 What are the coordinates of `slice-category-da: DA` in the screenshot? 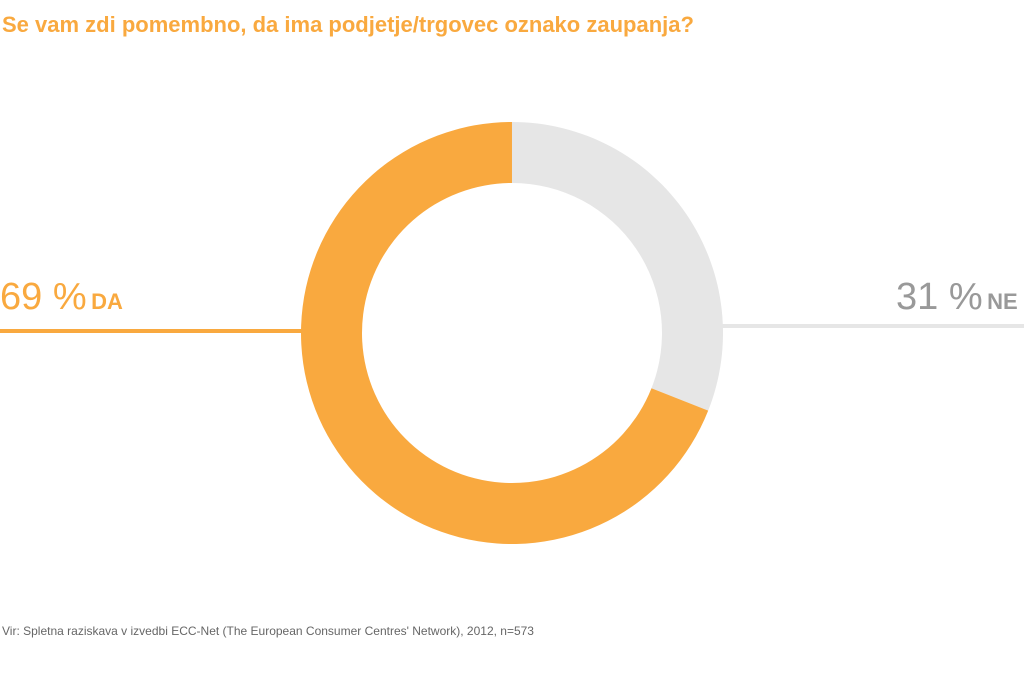 It's located at (107, 301).